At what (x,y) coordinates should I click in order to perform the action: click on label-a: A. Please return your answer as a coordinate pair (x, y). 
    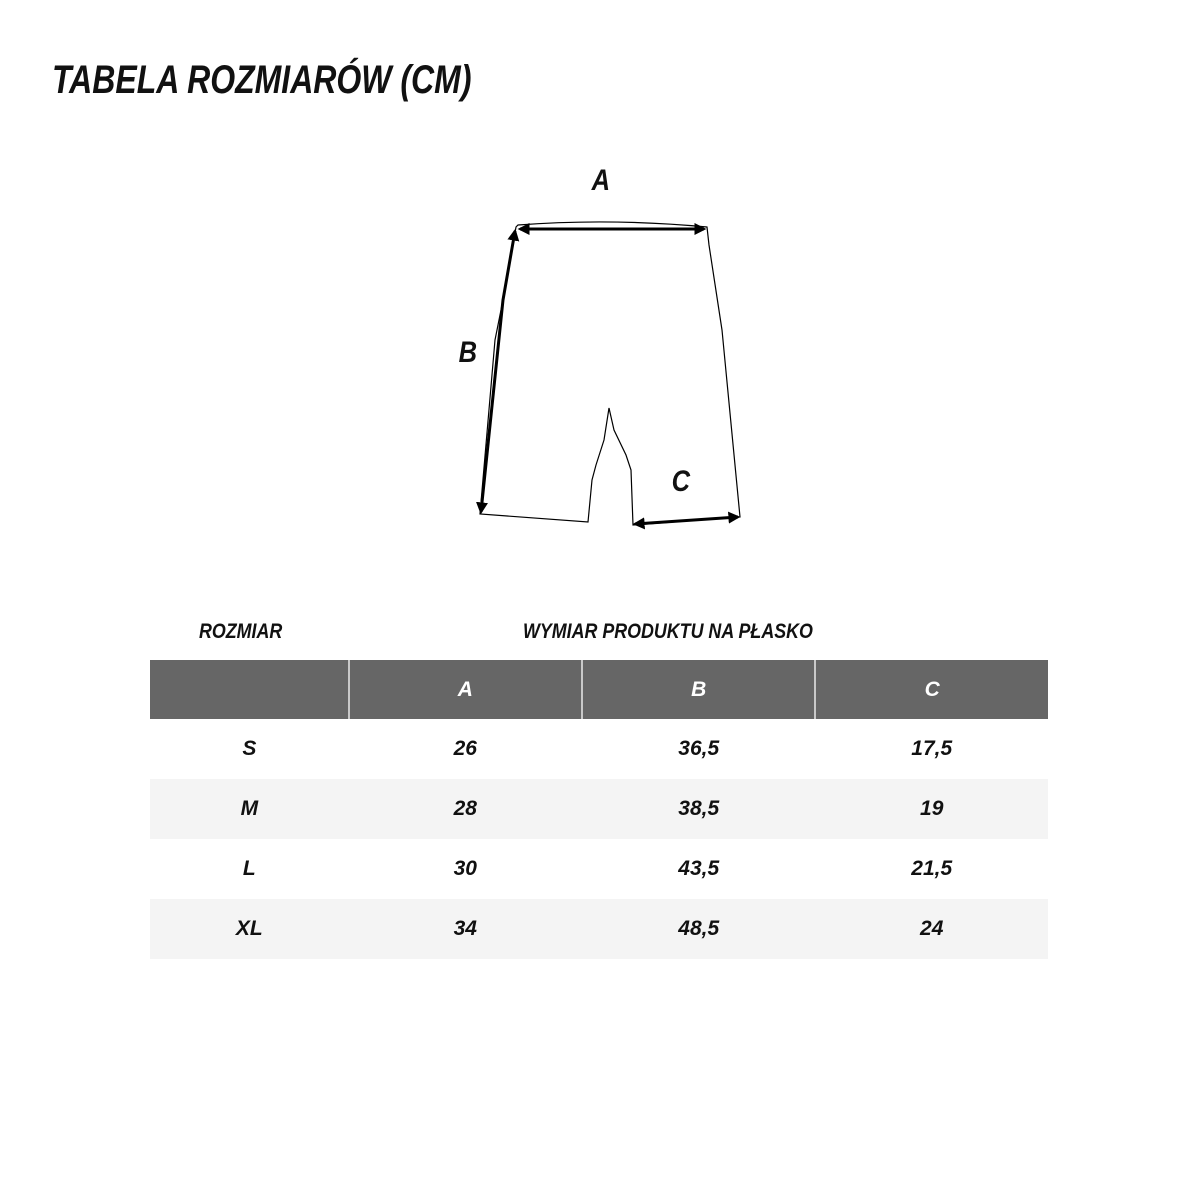
    Looking at the image, I should click on (601, 180).